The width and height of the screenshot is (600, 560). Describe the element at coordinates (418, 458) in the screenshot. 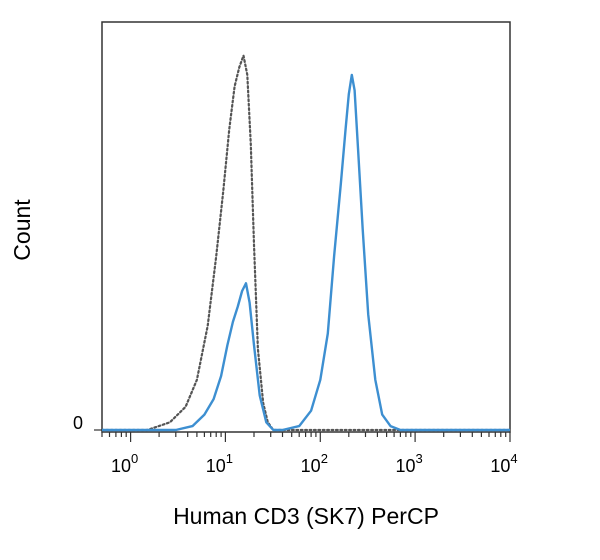

I see `x-tick-exponent: 3` at that location.